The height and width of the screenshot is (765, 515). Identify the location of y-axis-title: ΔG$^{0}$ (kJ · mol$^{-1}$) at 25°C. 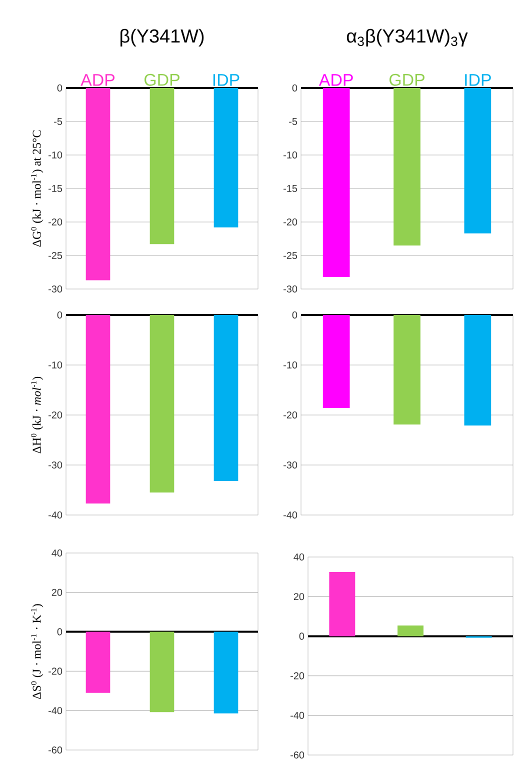
(37, 188).